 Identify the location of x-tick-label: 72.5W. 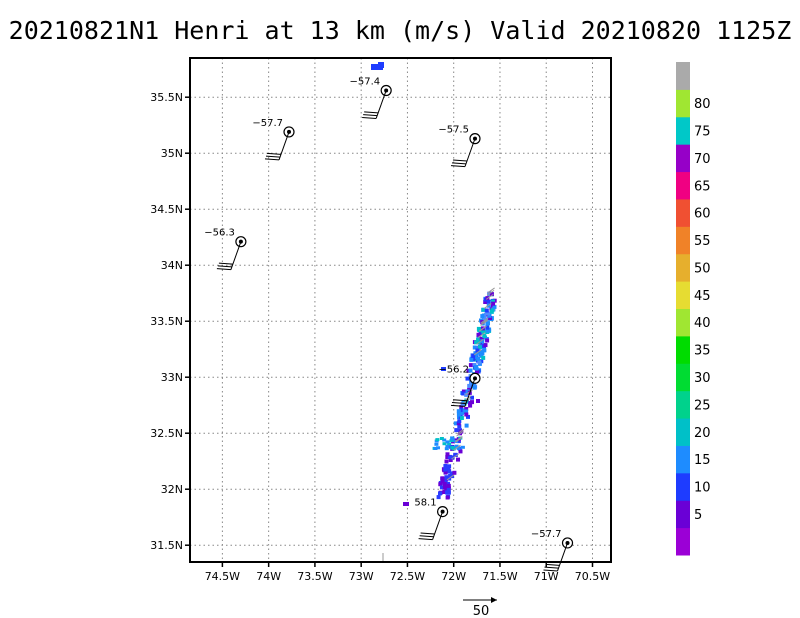
(407, 576).